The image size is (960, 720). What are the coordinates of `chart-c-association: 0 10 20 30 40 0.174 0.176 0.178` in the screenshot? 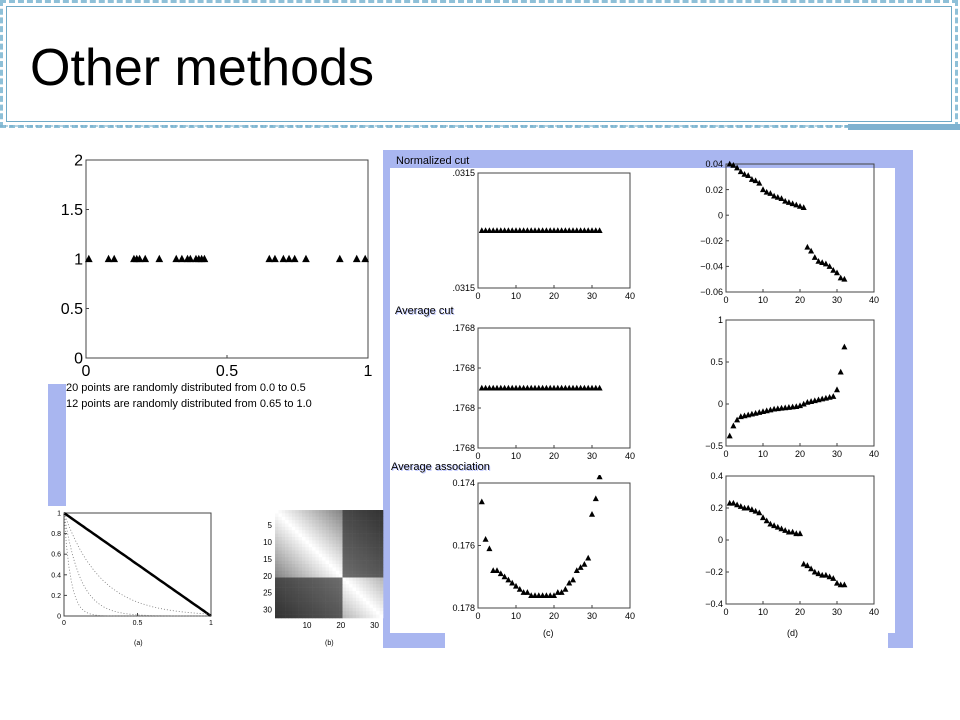 It's located at (543, 548).